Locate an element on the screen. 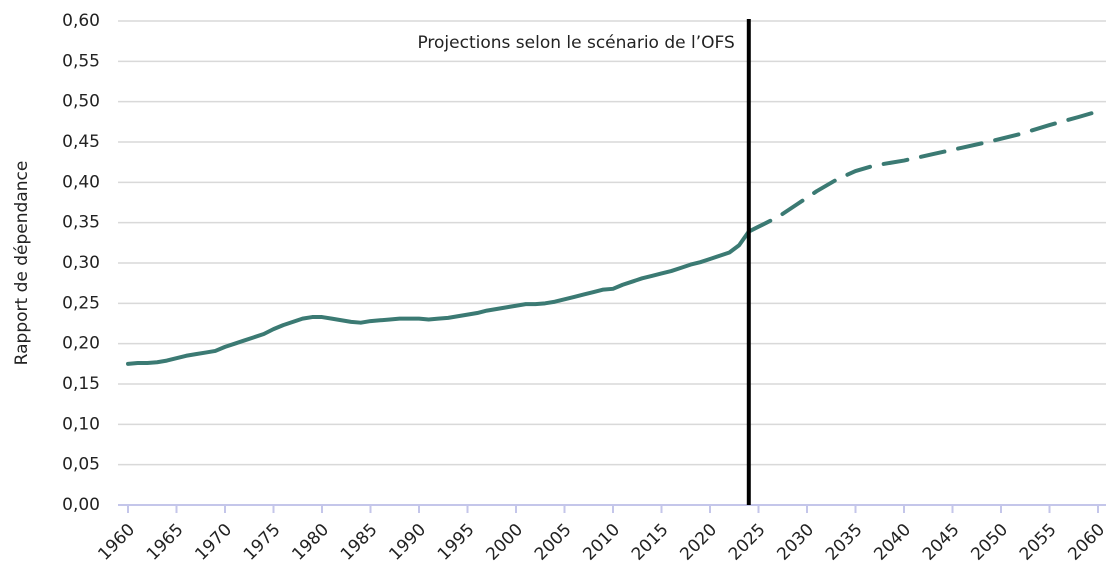  x-tick-label: 2000 is located at coordinates (504, 542).